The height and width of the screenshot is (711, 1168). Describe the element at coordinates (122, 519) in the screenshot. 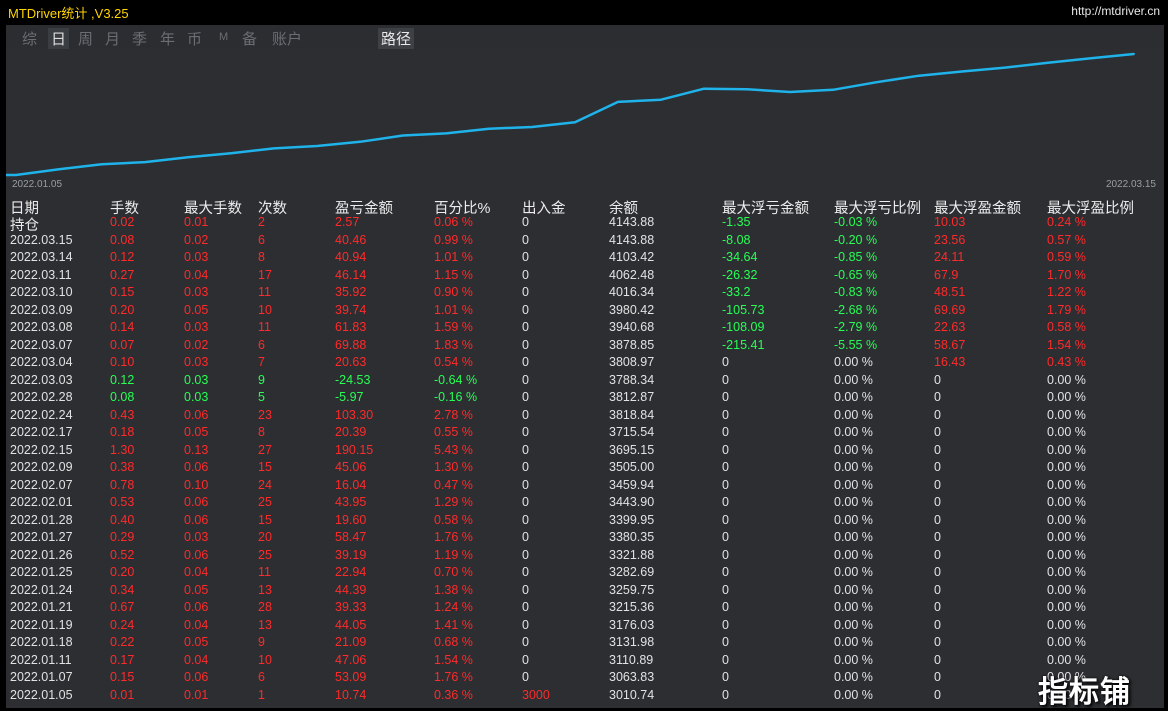

I see `cell-lots: 0.40` at that location.